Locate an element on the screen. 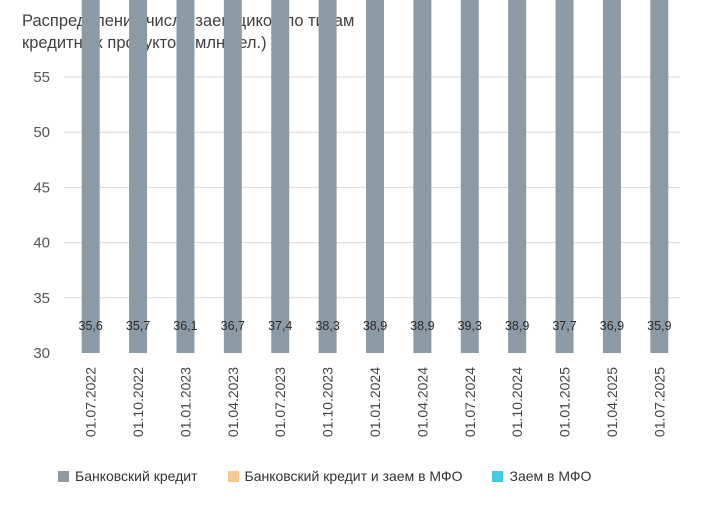 Image resolution: width=714 pixels, height=512 pixels. legend-item: Банковский кредит is located at coordinates (128, 476).